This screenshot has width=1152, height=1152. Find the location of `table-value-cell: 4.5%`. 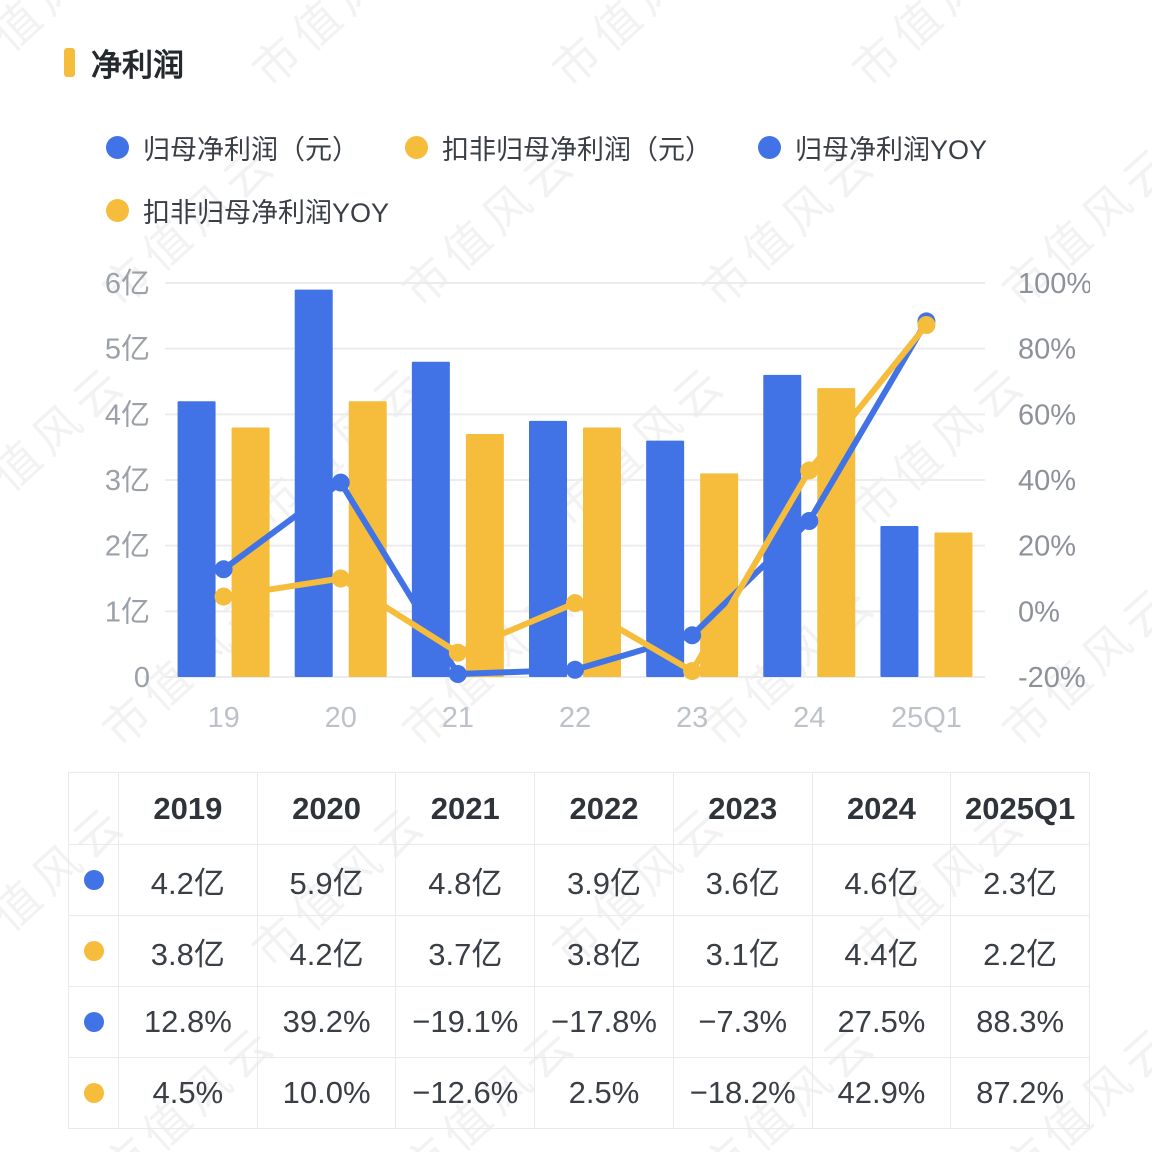

table-value-cell: 4.5% is located at coordinates (187, 1092).